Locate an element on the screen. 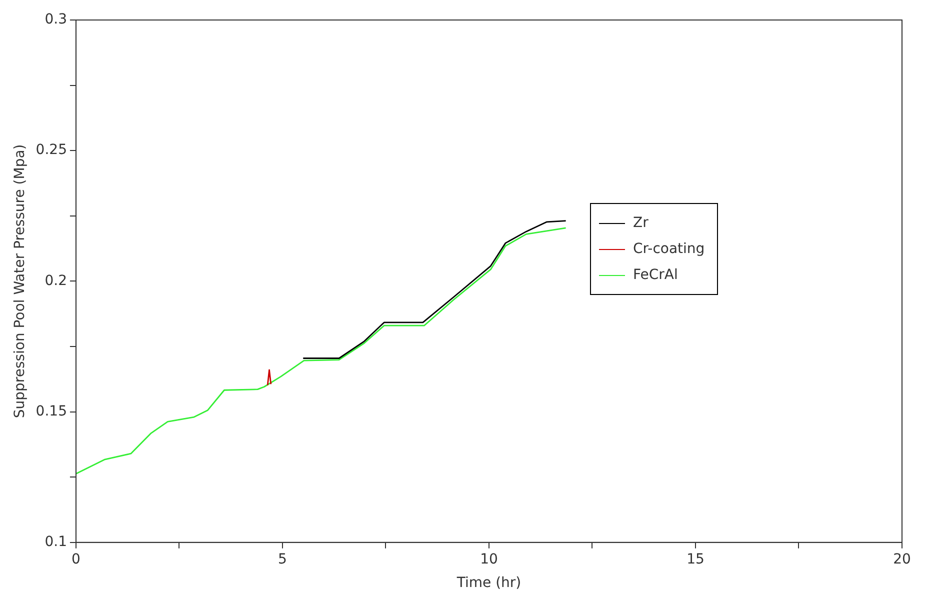 This screenshot has height=604, width=930. y-axis-title: Suppression Pool Water Pressure (Mpa) is located at coordinates (20, 281).